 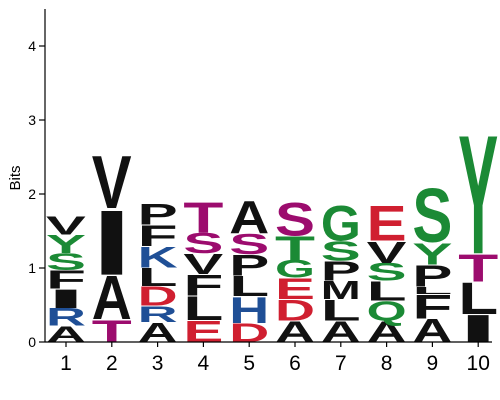 I want to click on x-tick-label: 7, so click(x=341, y=363).